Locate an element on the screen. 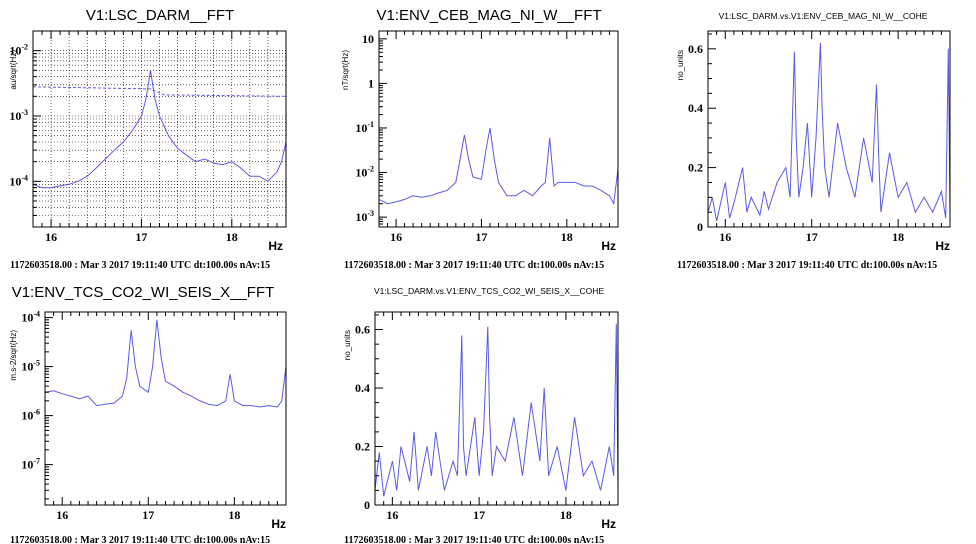  chart-title: V1:ENV_TCS_CO2_WI_SEIS_X__FFT is located at coordinates (143, 292).